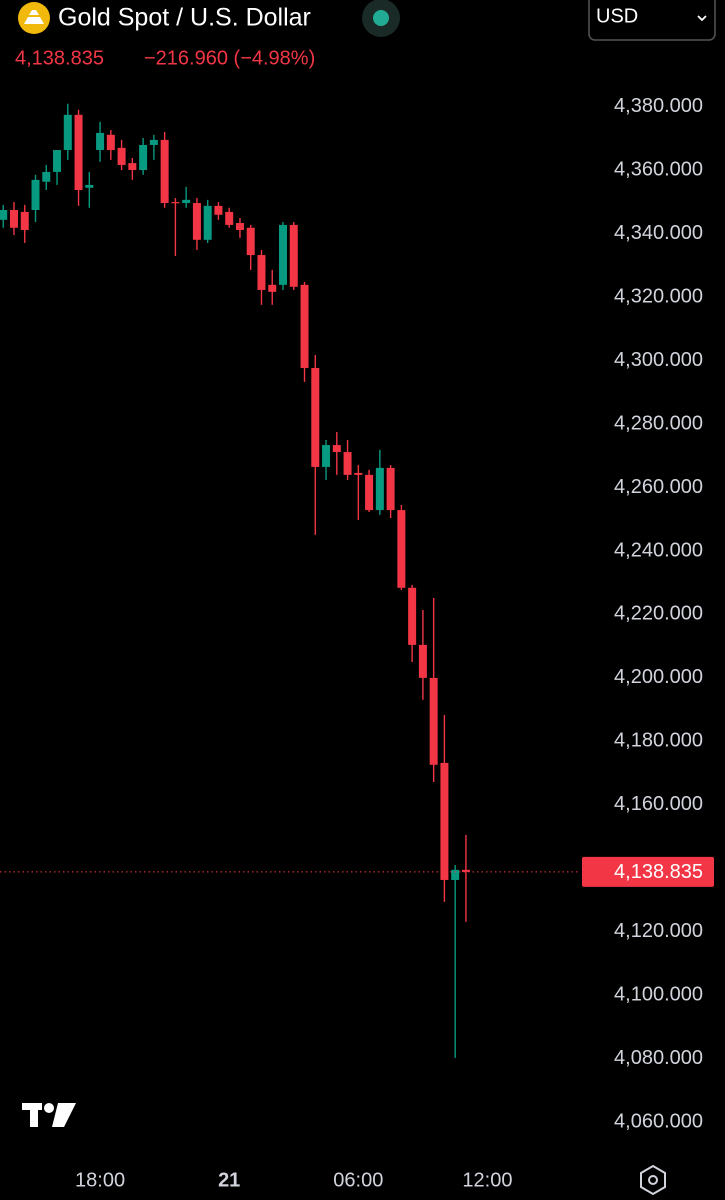  I want to click on header-change: −216.960 (−4.98%), so click(229, 58).